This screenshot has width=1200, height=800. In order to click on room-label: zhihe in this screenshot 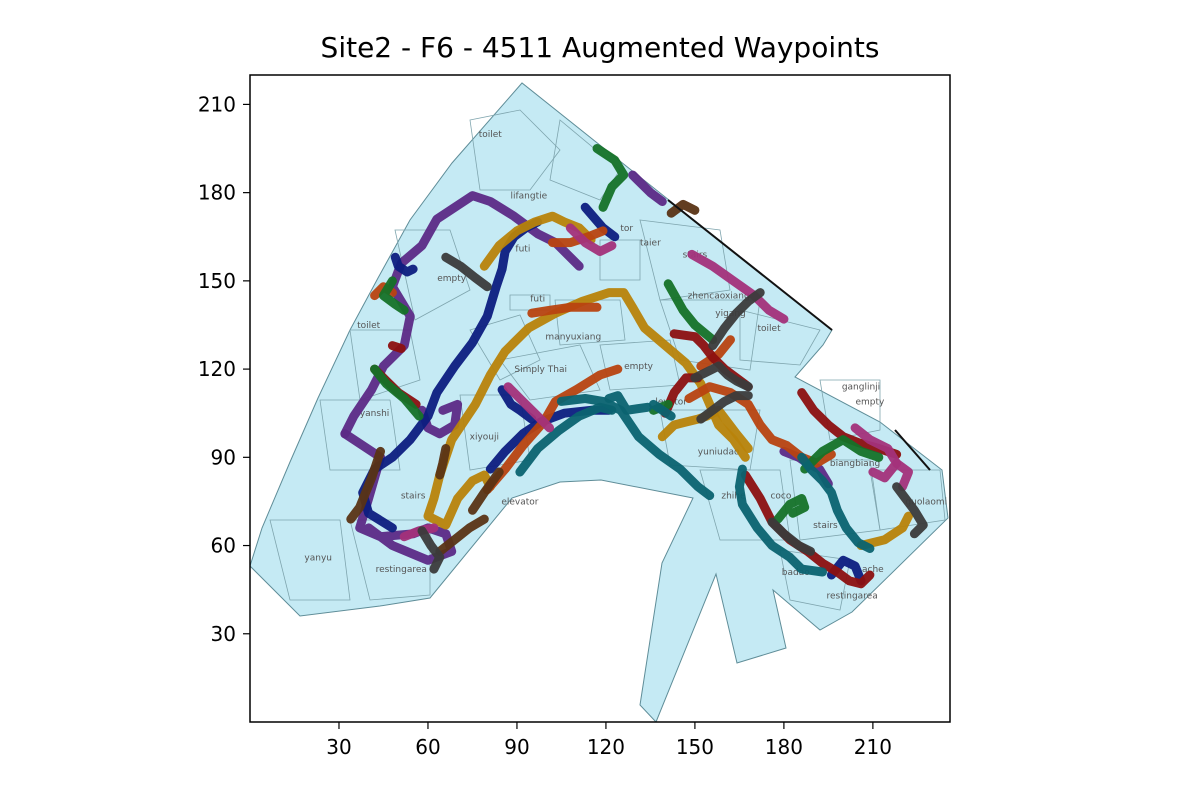, I will do `click(733, 496)`.